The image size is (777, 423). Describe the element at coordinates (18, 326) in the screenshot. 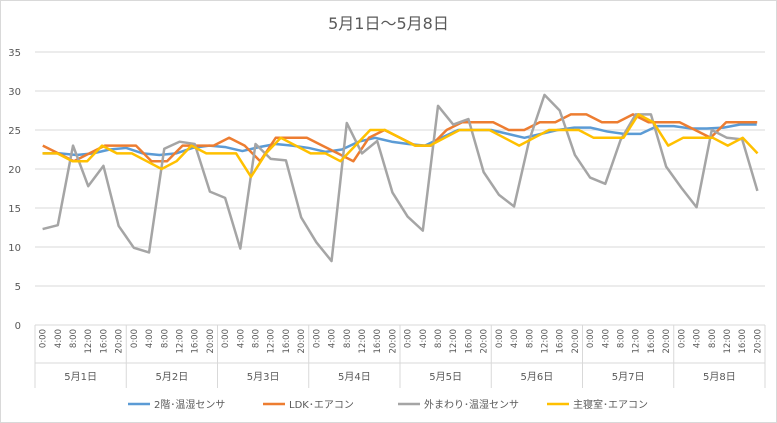

I see `y-tick-label: 0` at that location.